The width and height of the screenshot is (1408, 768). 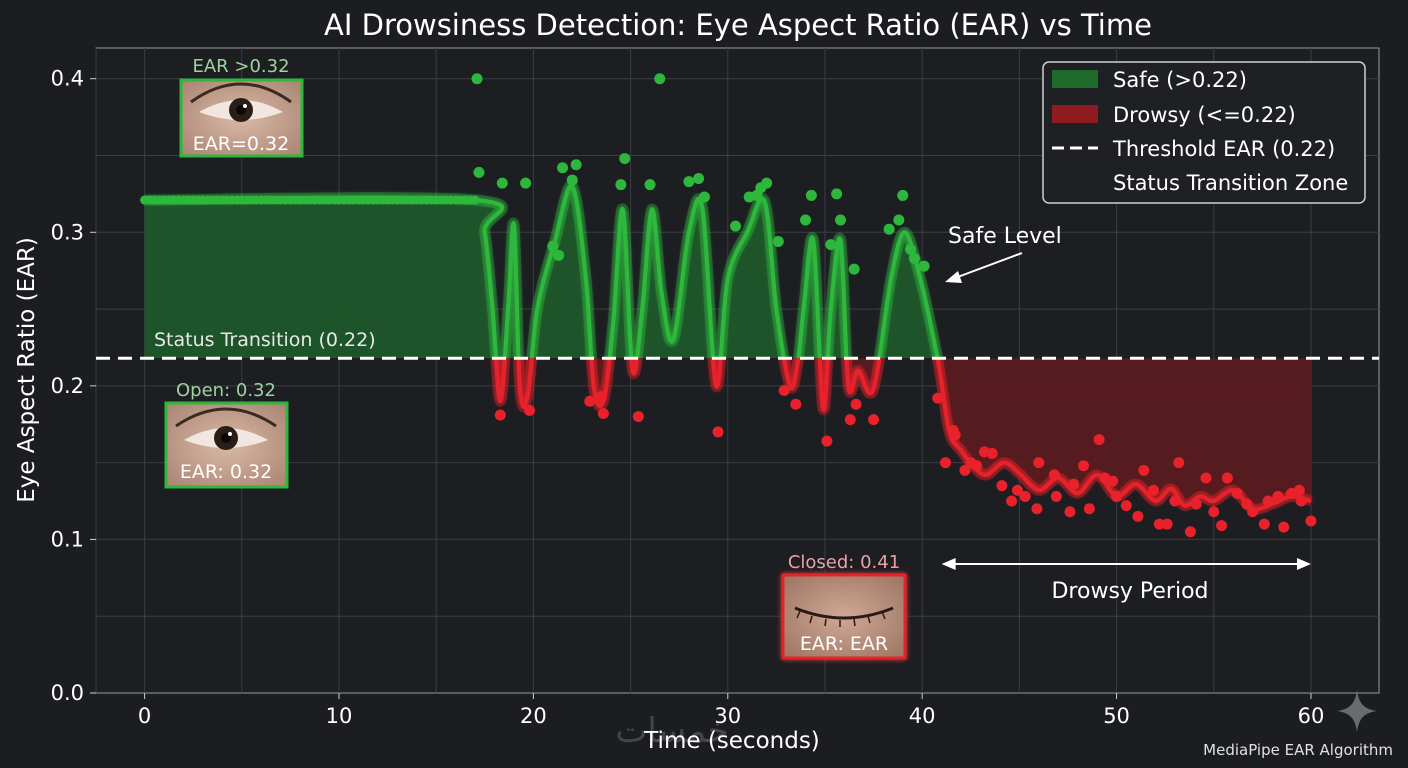 I want to click on drowsy-area-fill, so click(x=903, y=434).